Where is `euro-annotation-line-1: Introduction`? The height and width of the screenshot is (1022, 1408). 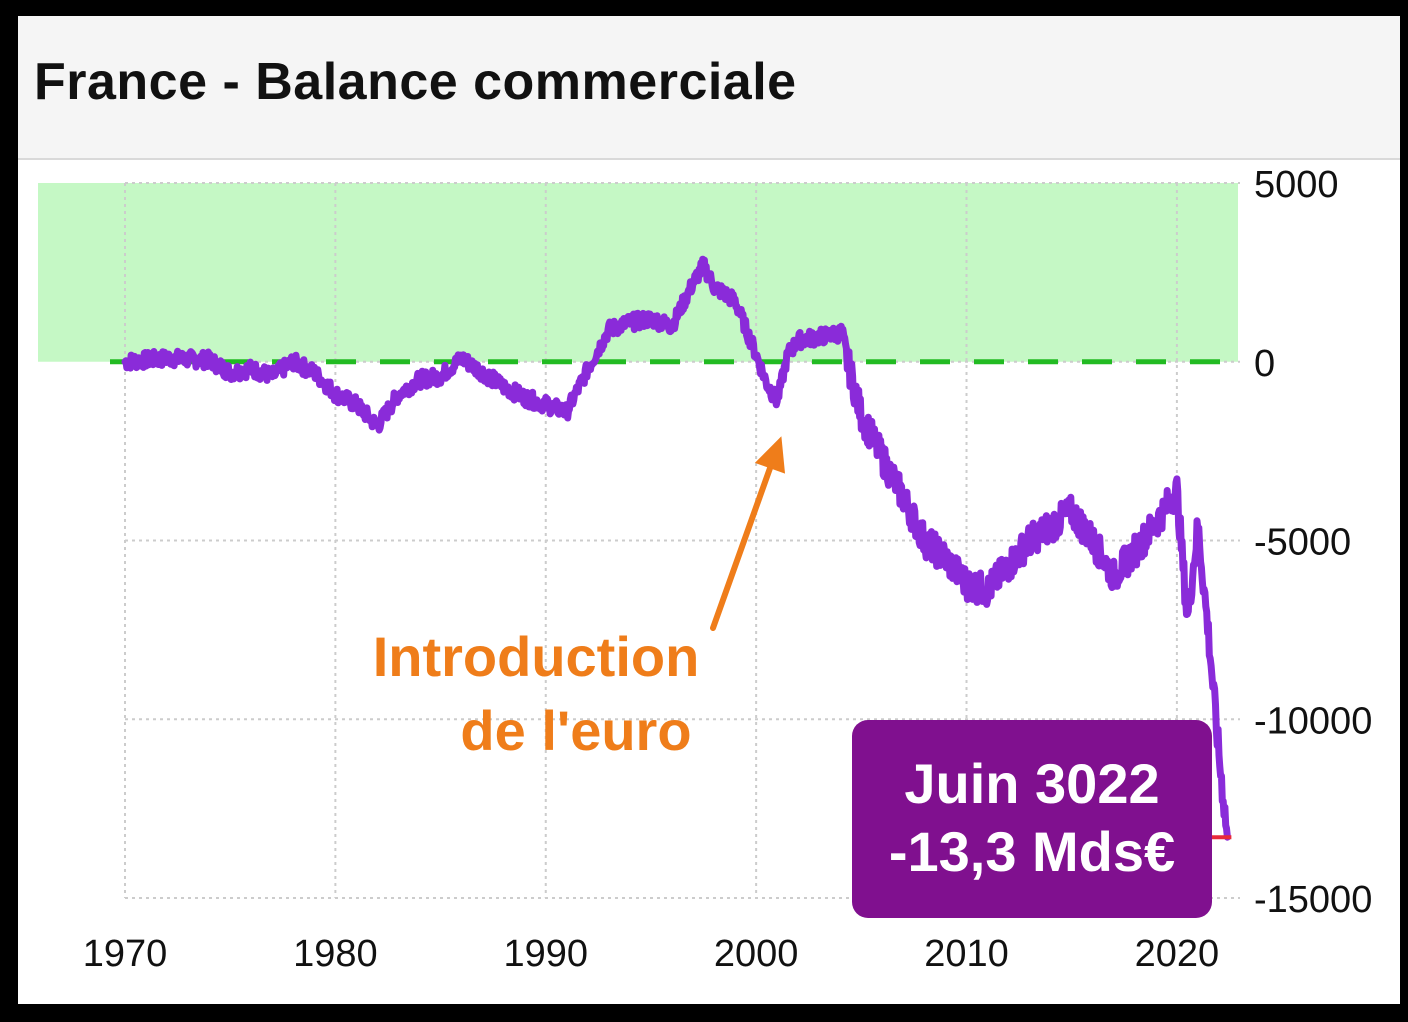
euro-annotation-line-1: Introduction is located at coordinates (536, 656).